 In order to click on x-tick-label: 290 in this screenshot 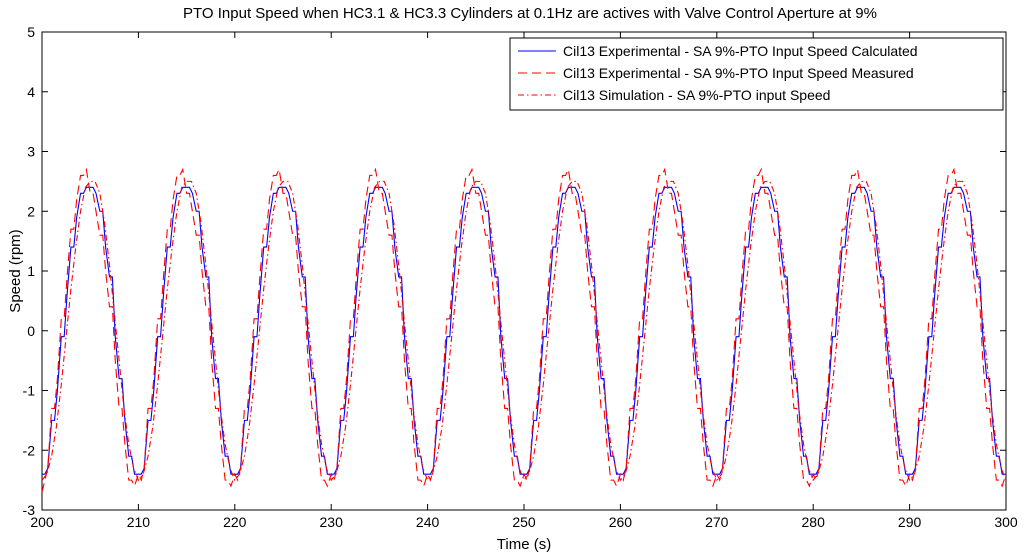, I will do `click(910, 522)`.